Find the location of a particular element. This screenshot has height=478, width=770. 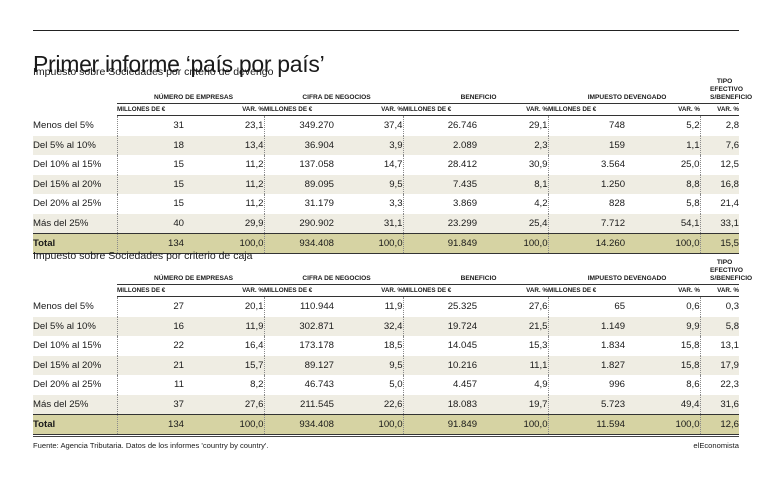

table-cell: 5,8 is located at coordinates (663, 204).